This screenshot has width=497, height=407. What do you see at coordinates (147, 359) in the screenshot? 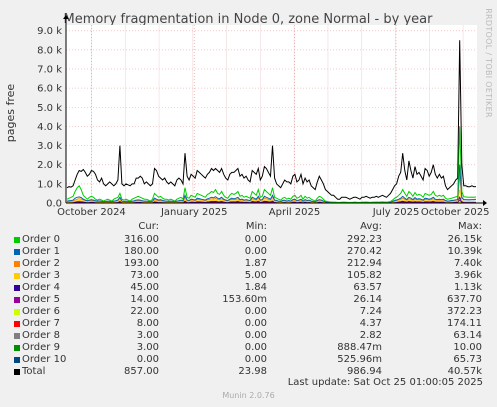
I see `legend-value-cur: 0.00` at bounding box center [147, 359].